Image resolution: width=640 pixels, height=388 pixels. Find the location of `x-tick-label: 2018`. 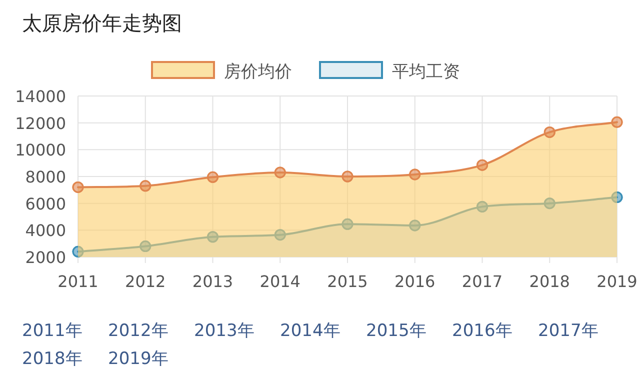

x-tick-label: 2018 is located at coordinates (549, 281).